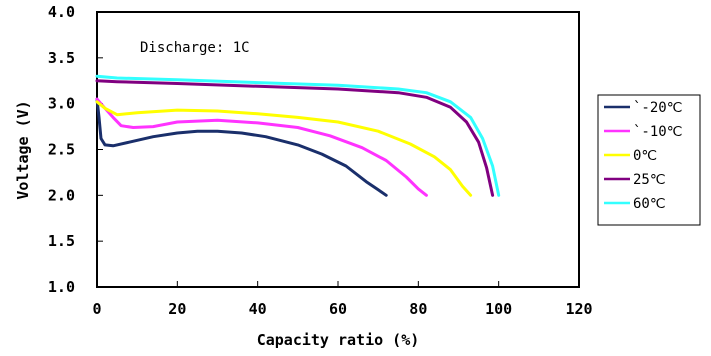  Describe the element at coordinates (338, 340) in the screenshot. I see `x-axis-label: Capacity ratio (%)` at that location.